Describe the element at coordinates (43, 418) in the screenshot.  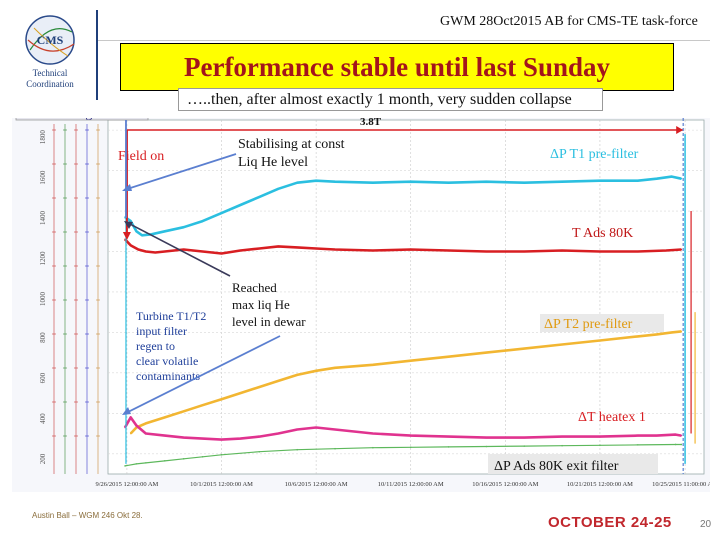
I see `y-tick-label: 400` at that location.